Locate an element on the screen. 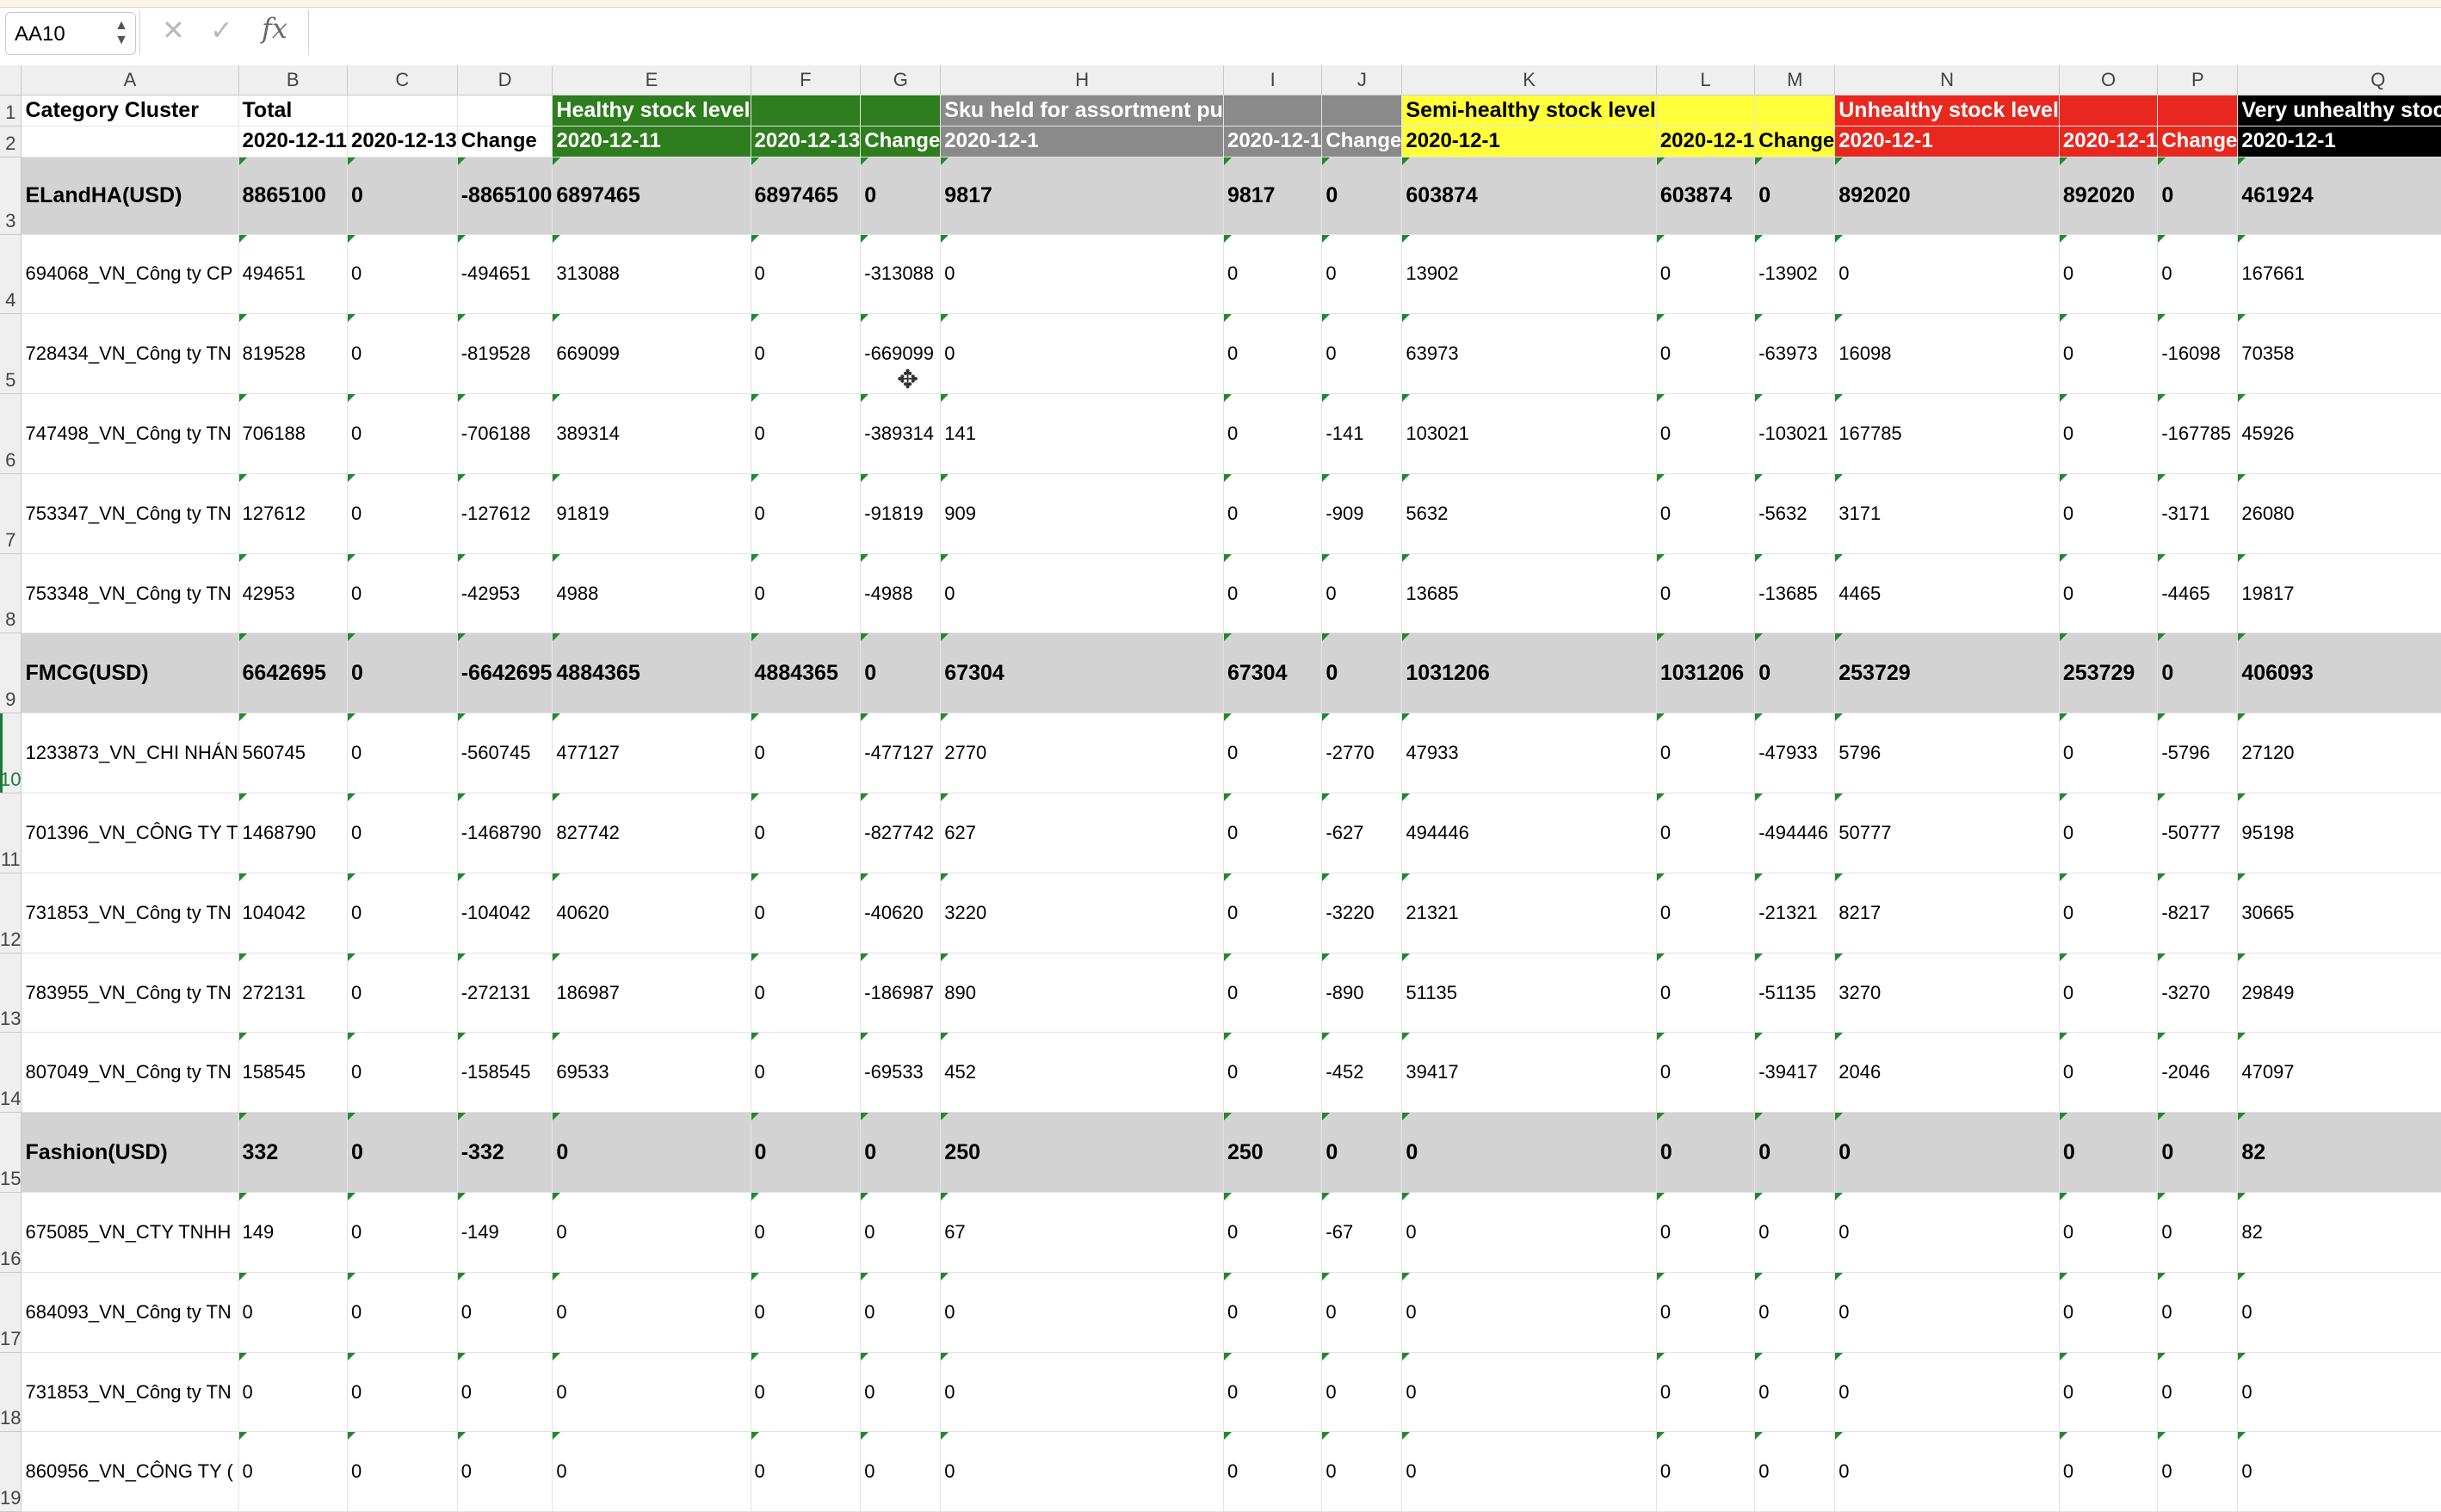  value-cell: -51135 is located at coordinates (1795, 993).